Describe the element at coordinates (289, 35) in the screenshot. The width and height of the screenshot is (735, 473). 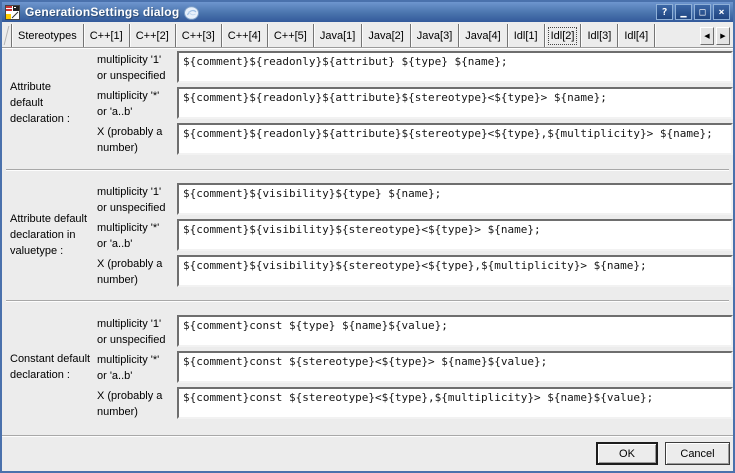
I see `tab-cpp5: C++[5]` at that location.